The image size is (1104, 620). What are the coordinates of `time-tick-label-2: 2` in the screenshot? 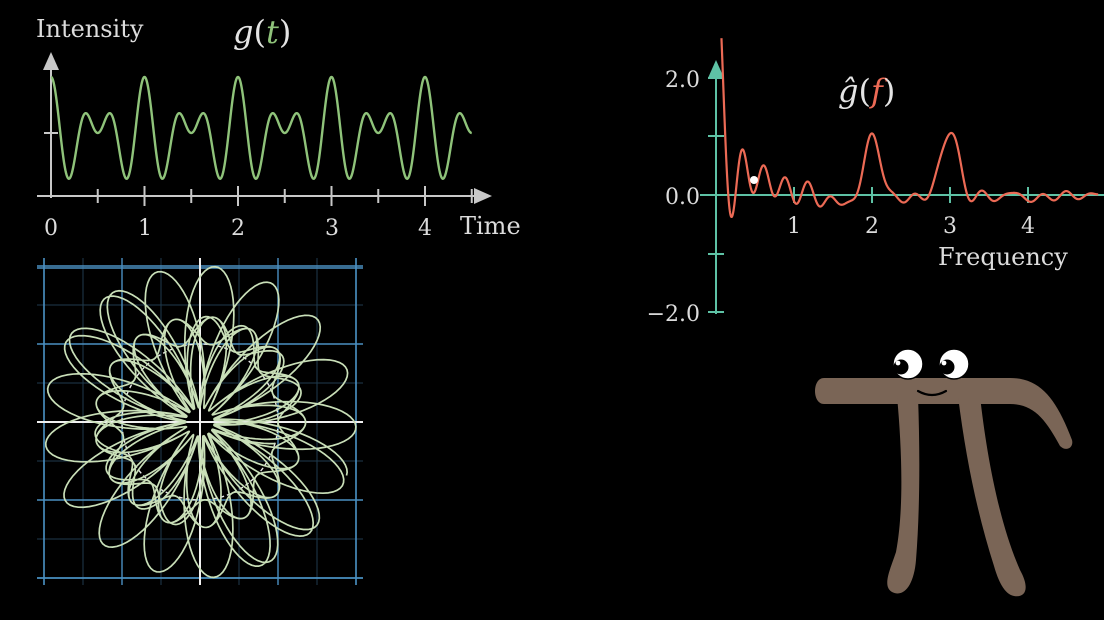 It's located at (238, 228).